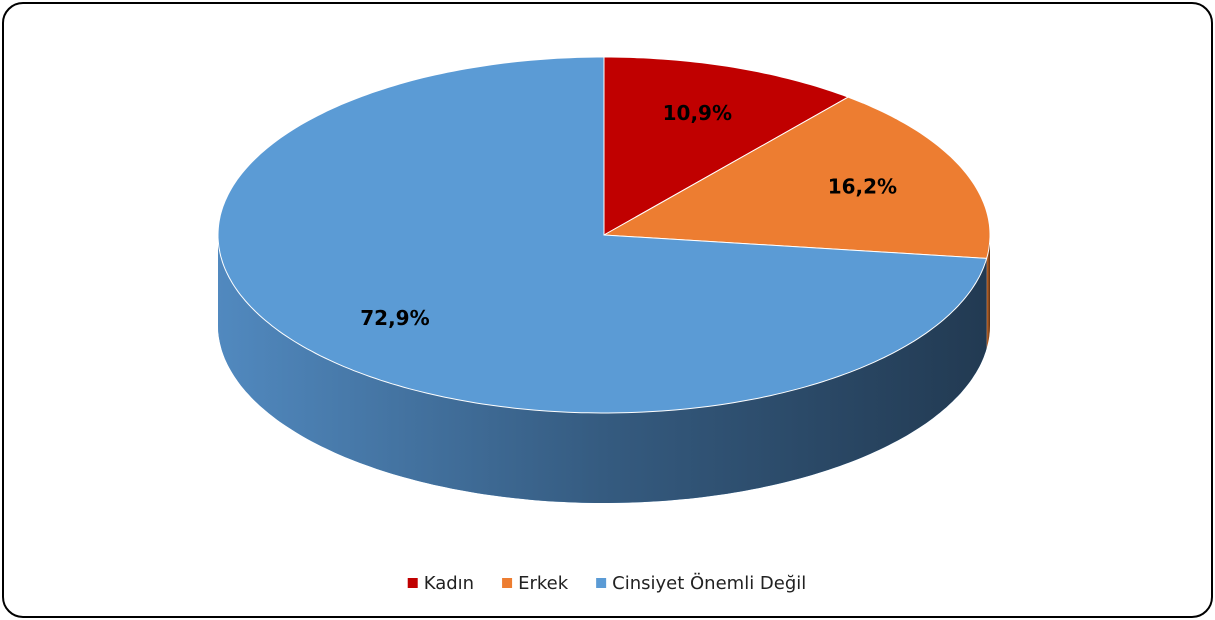  I want to click on legend-label: Erkek, so click(543, 583).